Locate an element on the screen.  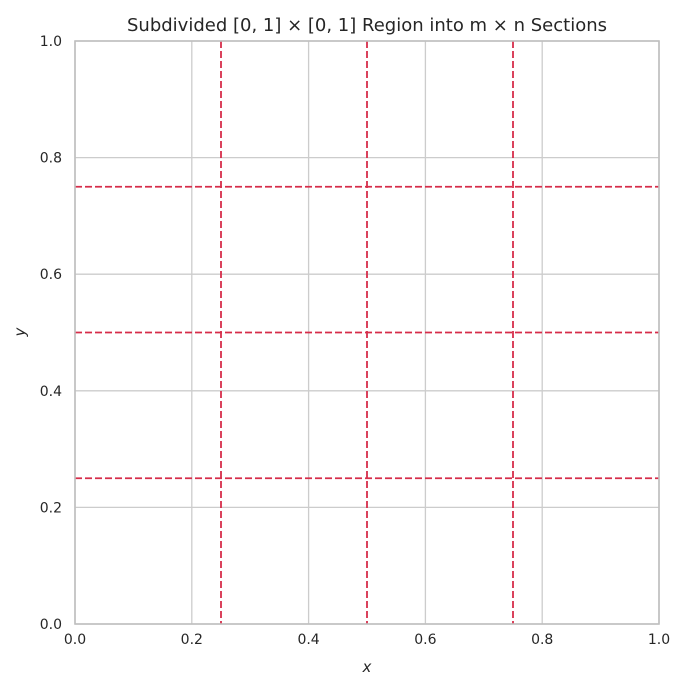
y-tick-label-3: 0.6 is located at coordinates (51, 275).